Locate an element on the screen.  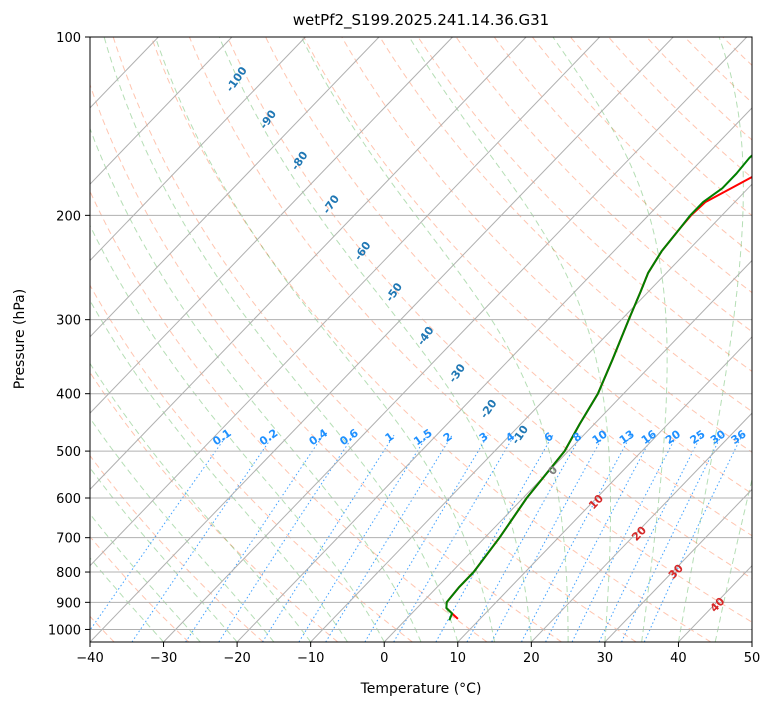
y-tick-label: 900 is located at coordinates (68, 603).